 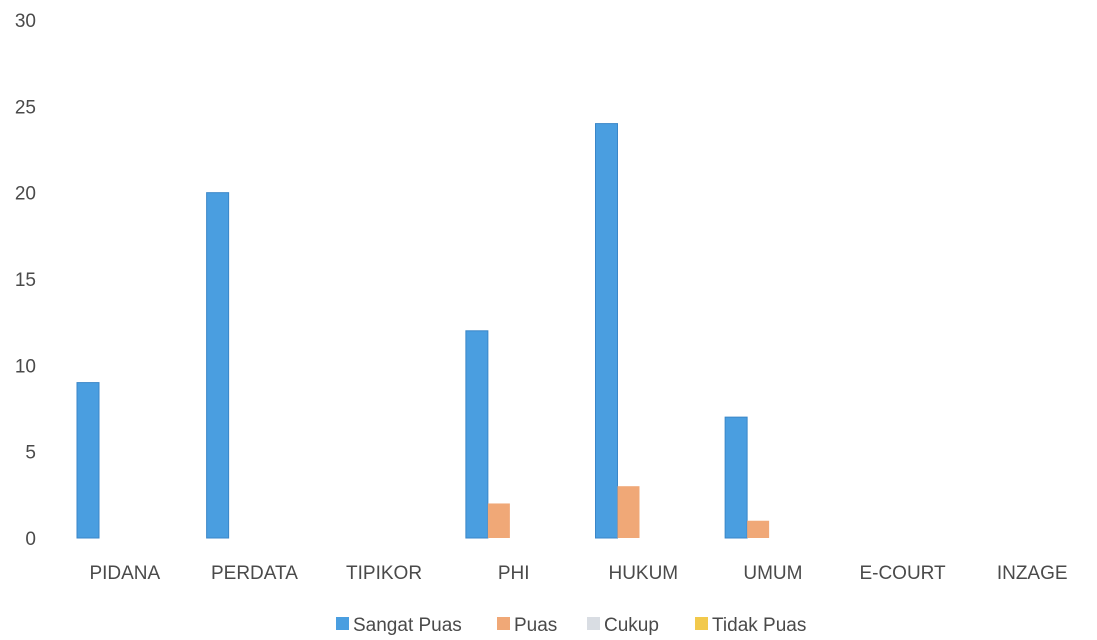 I want to click on legend-item-puas: Puas, so click(x=527, y=625).